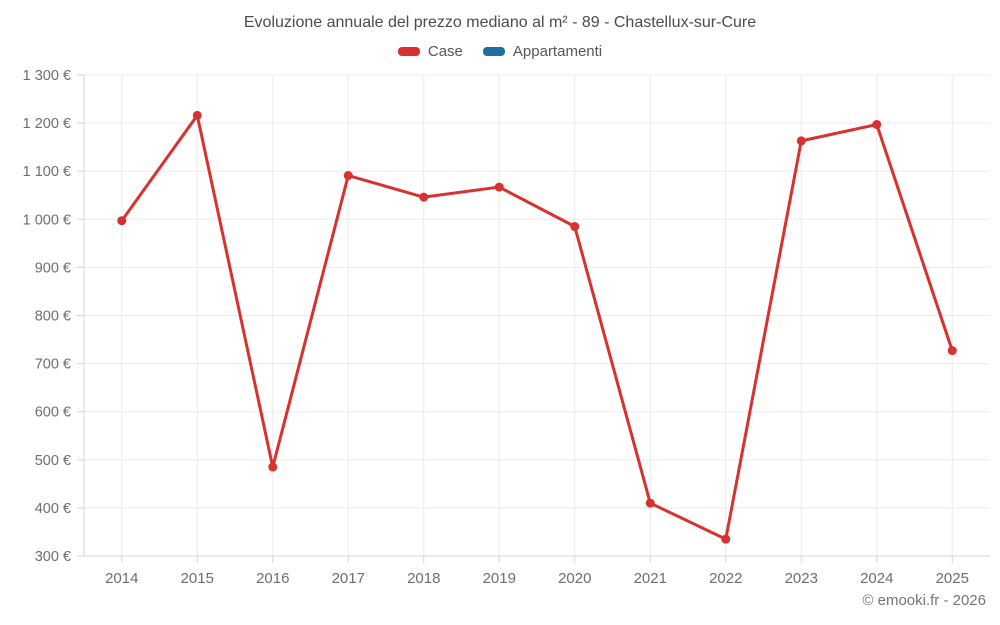  Describe the element at coordinates (53, 413) in the screenshot. I see `y-axis-tick-label: 600 €` at that location.